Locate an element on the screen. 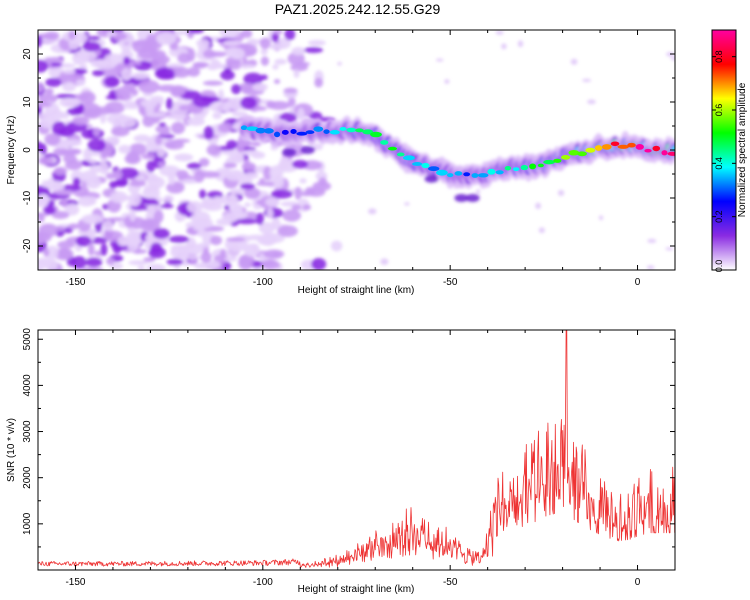  snr-x-tick-label: -50 is located at coordinates (450, 582).